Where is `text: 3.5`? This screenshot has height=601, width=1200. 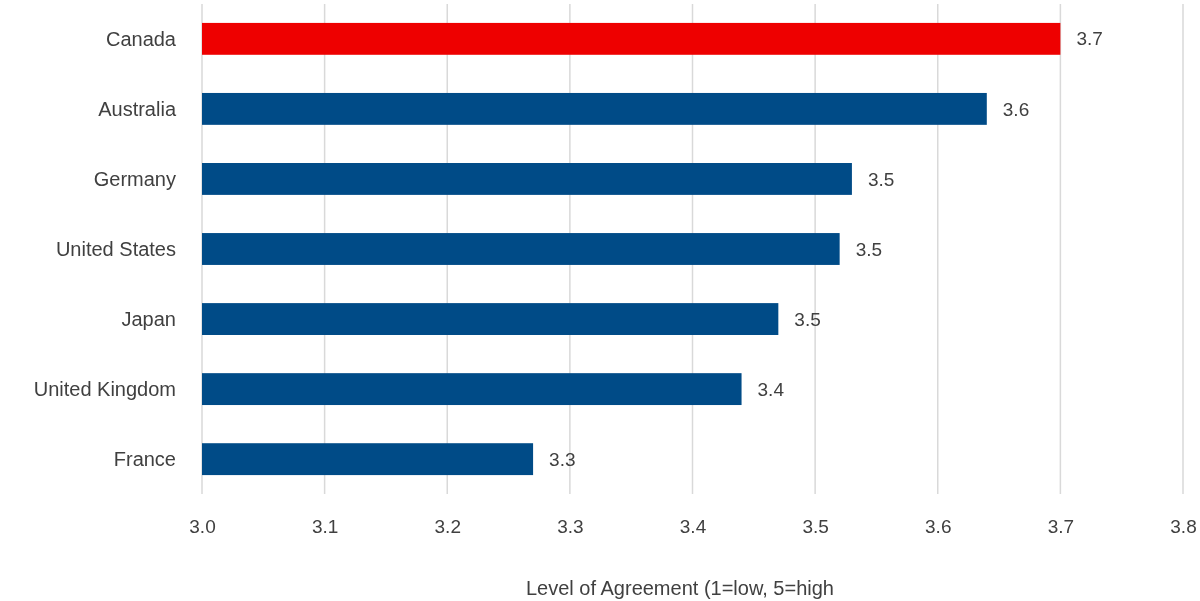 text: 3.5 is located at coordinates (815, 527).